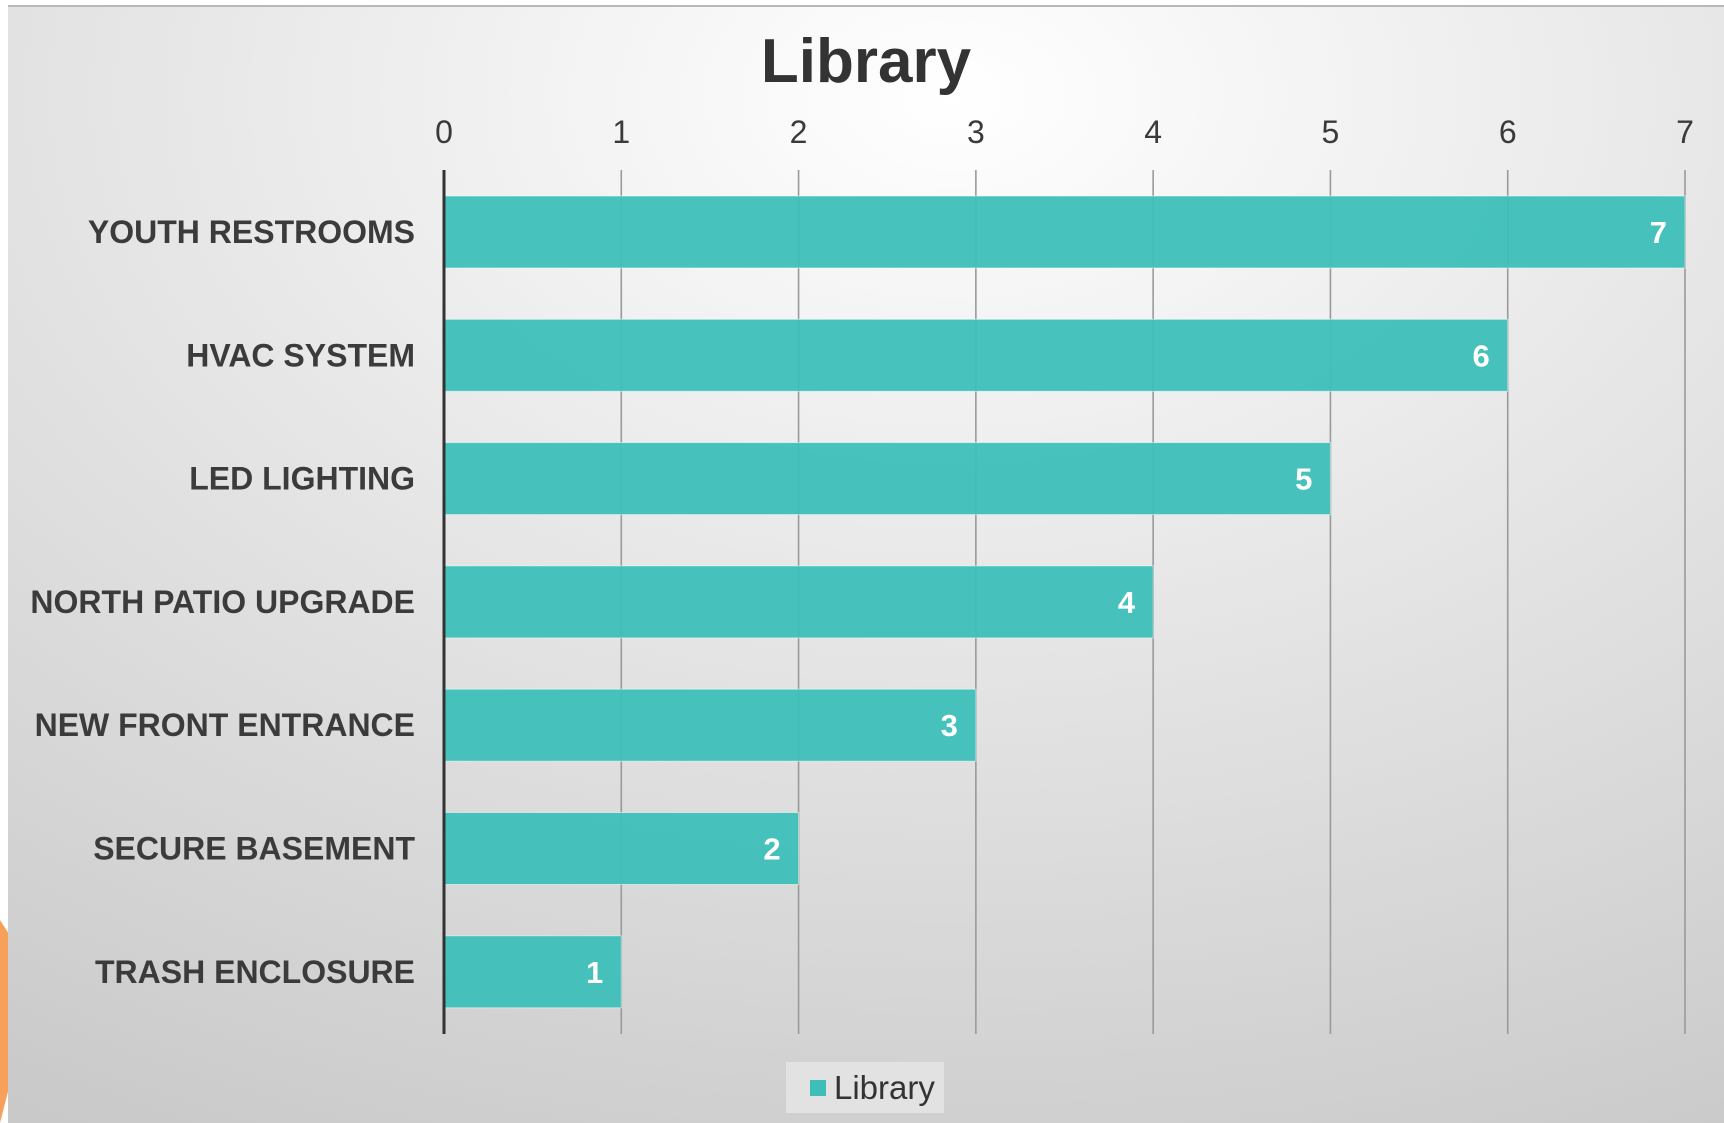 This screenshot has width=1724, height=1123. I want to click on x-tick-label: 3, so click(976, 132).